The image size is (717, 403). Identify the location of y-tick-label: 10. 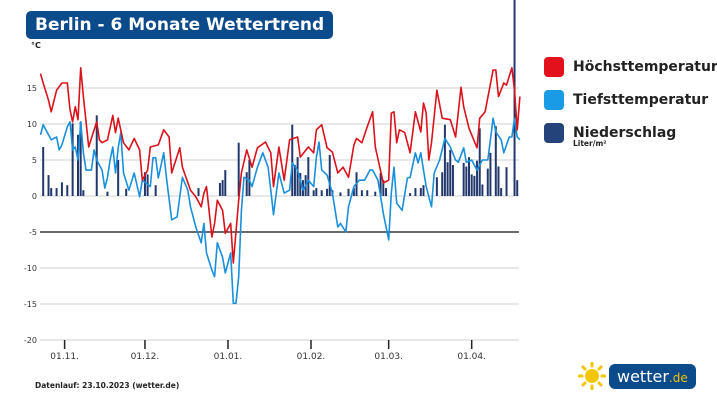
(32, 124).